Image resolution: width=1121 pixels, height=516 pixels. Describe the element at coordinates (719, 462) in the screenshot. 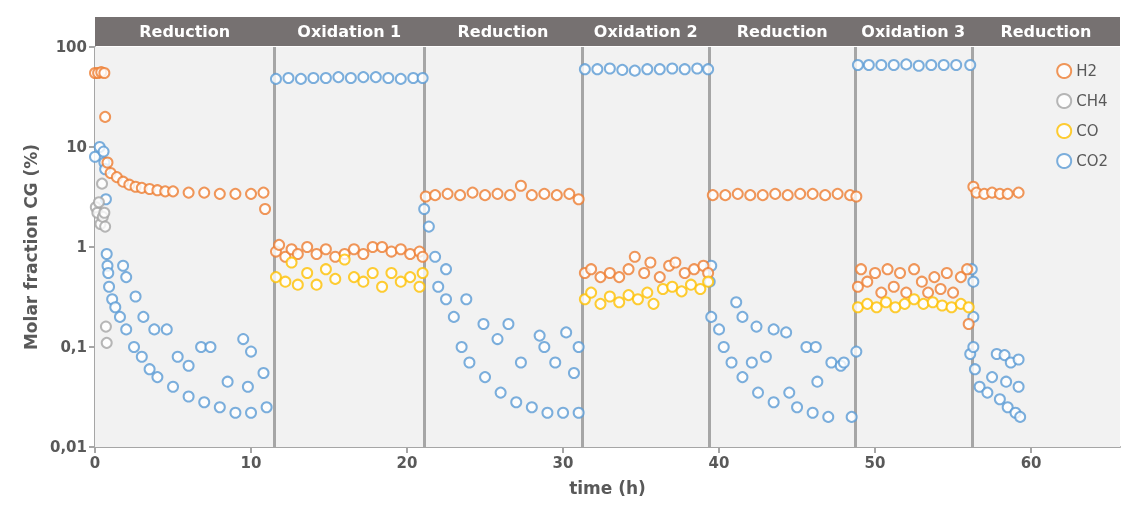

I see `x-tick-label: 40` at that location.